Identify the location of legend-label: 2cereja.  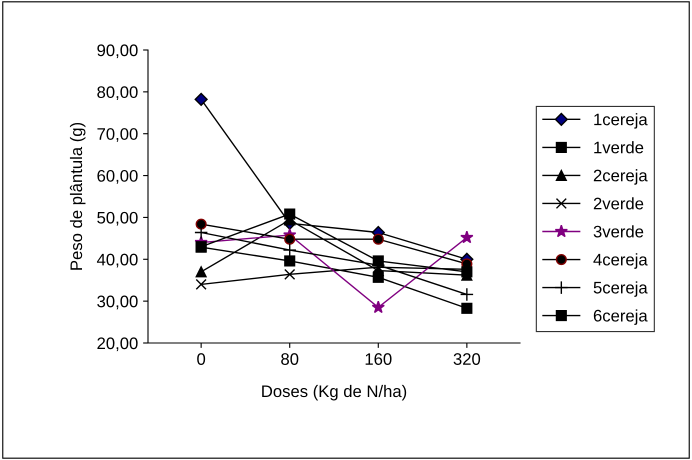
(621, 177).